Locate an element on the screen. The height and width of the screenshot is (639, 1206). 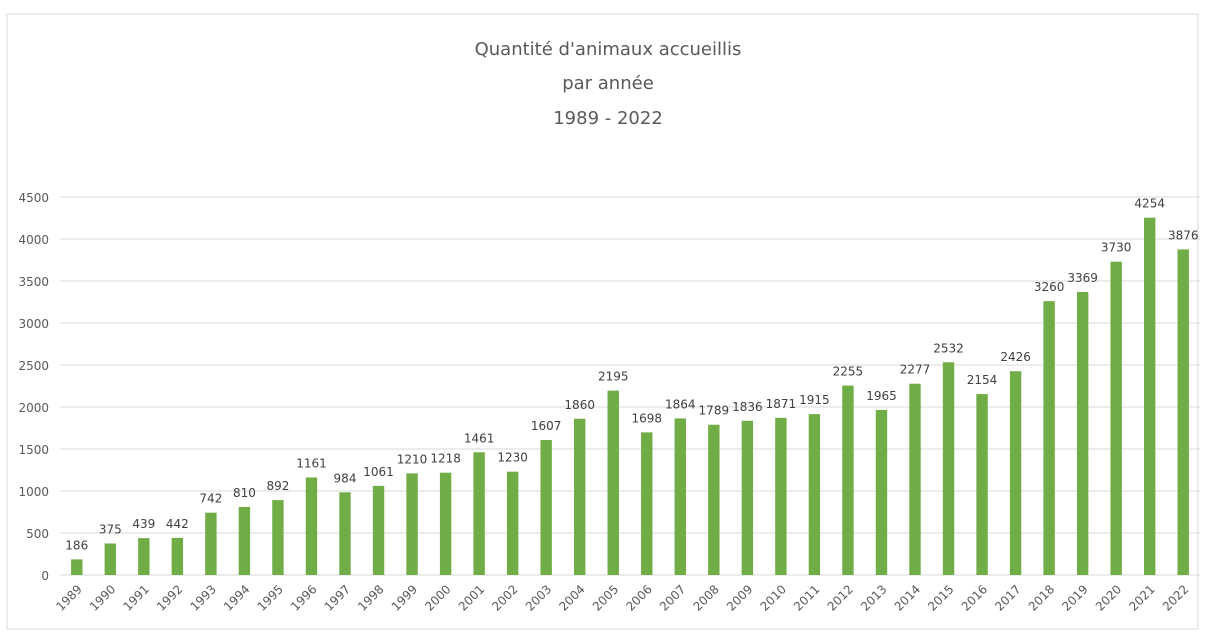
data-label: 984 is located at coordinates (345, 478).